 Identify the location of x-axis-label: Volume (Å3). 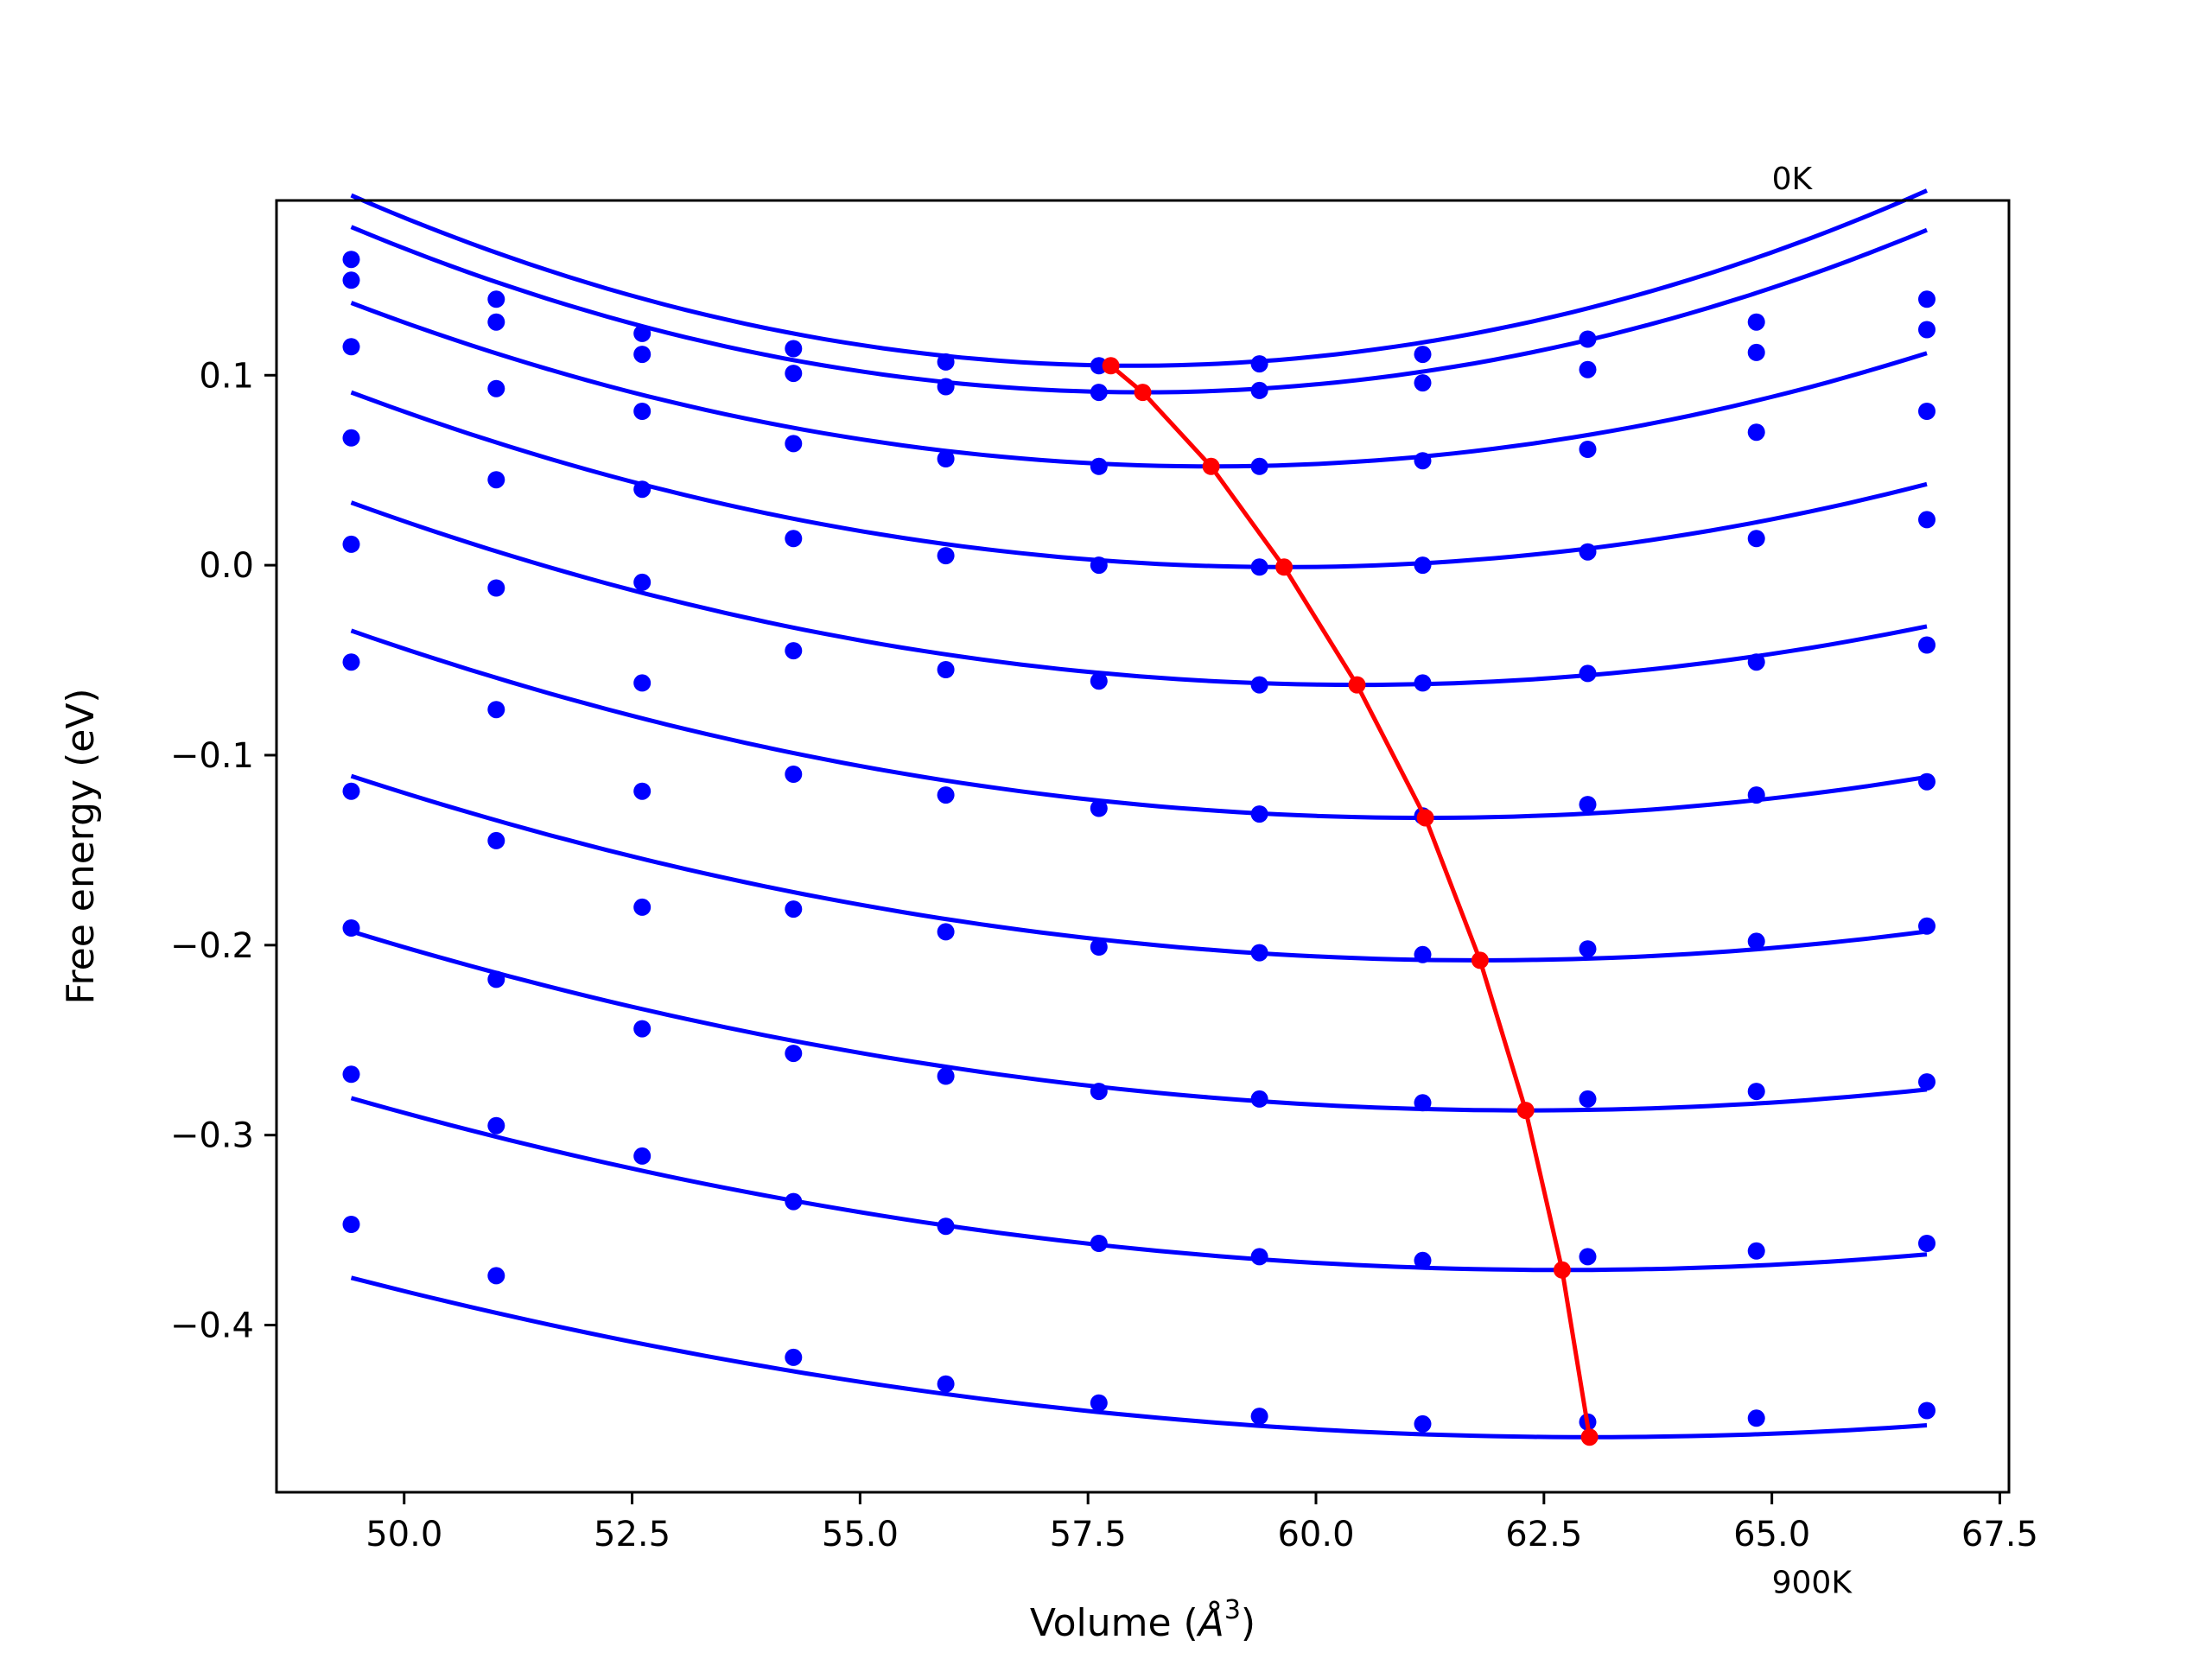
(1142, 1620).